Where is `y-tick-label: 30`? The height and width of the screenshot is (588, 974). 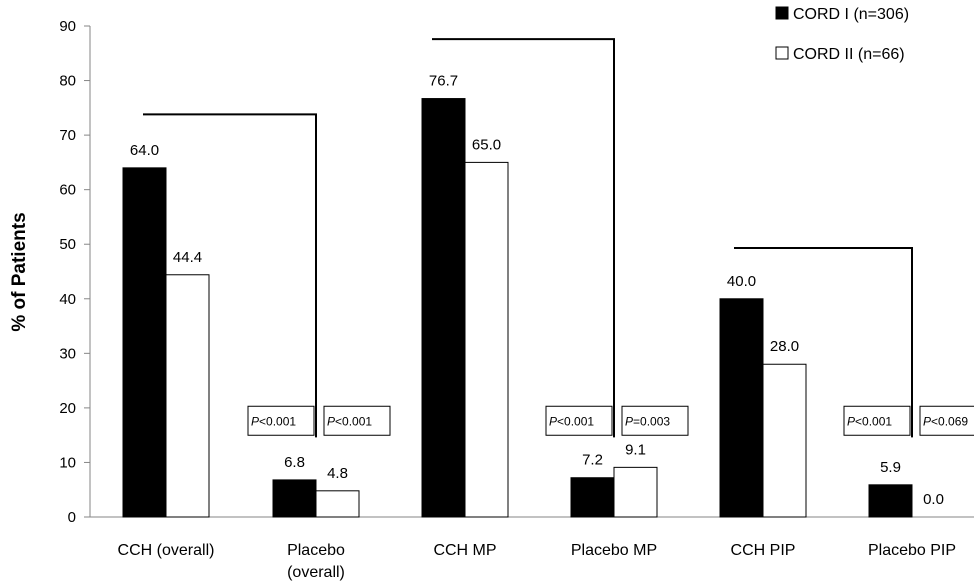
y-tick-label: 30 is located at coordinates (67, 353).